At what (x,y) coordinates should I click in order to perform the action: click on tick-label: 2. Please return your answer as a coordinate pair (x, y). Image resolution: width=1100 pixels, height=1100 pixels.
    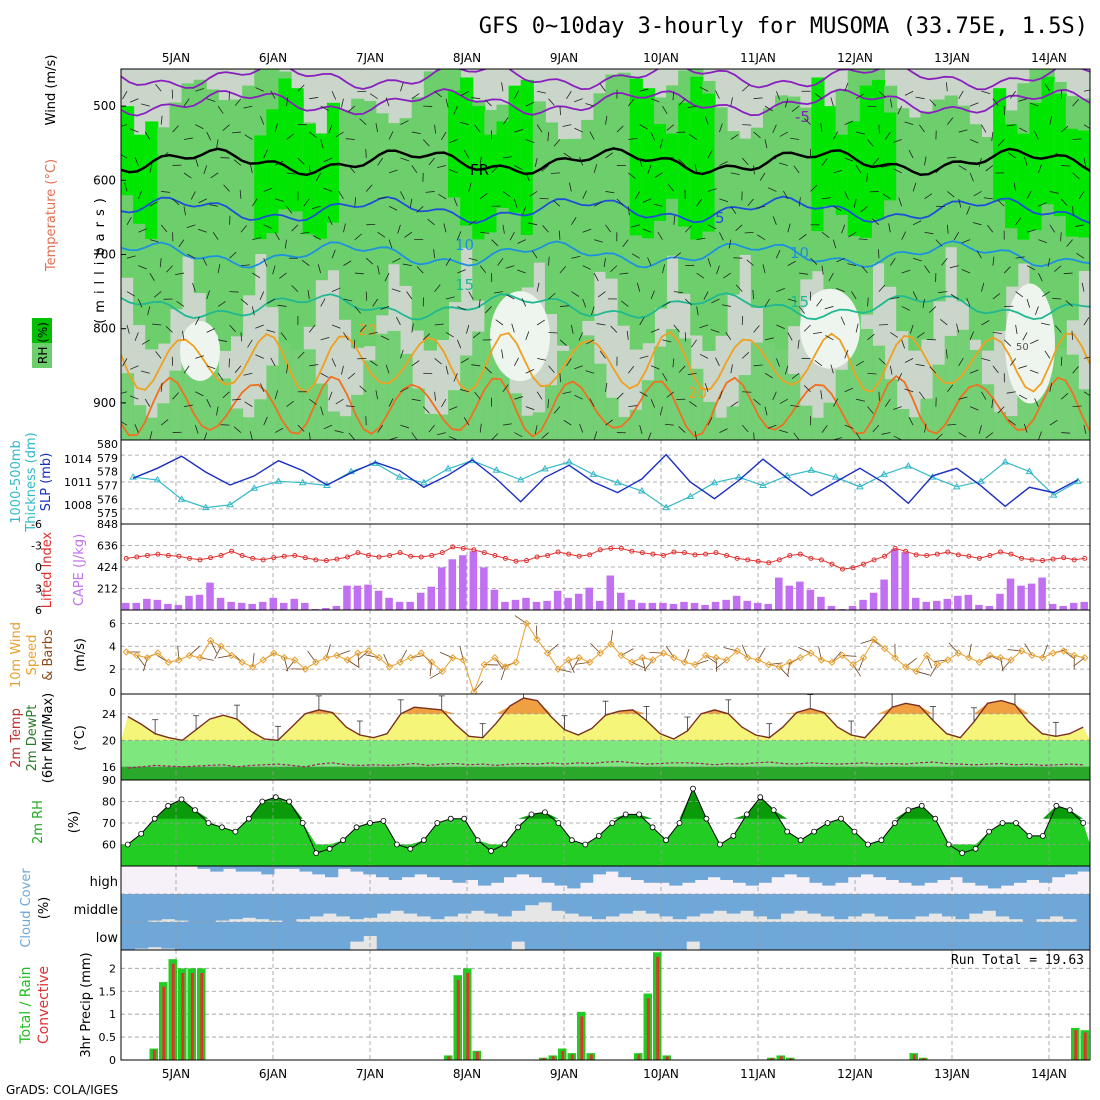
    Looking at the image, I should click on (112, 968).